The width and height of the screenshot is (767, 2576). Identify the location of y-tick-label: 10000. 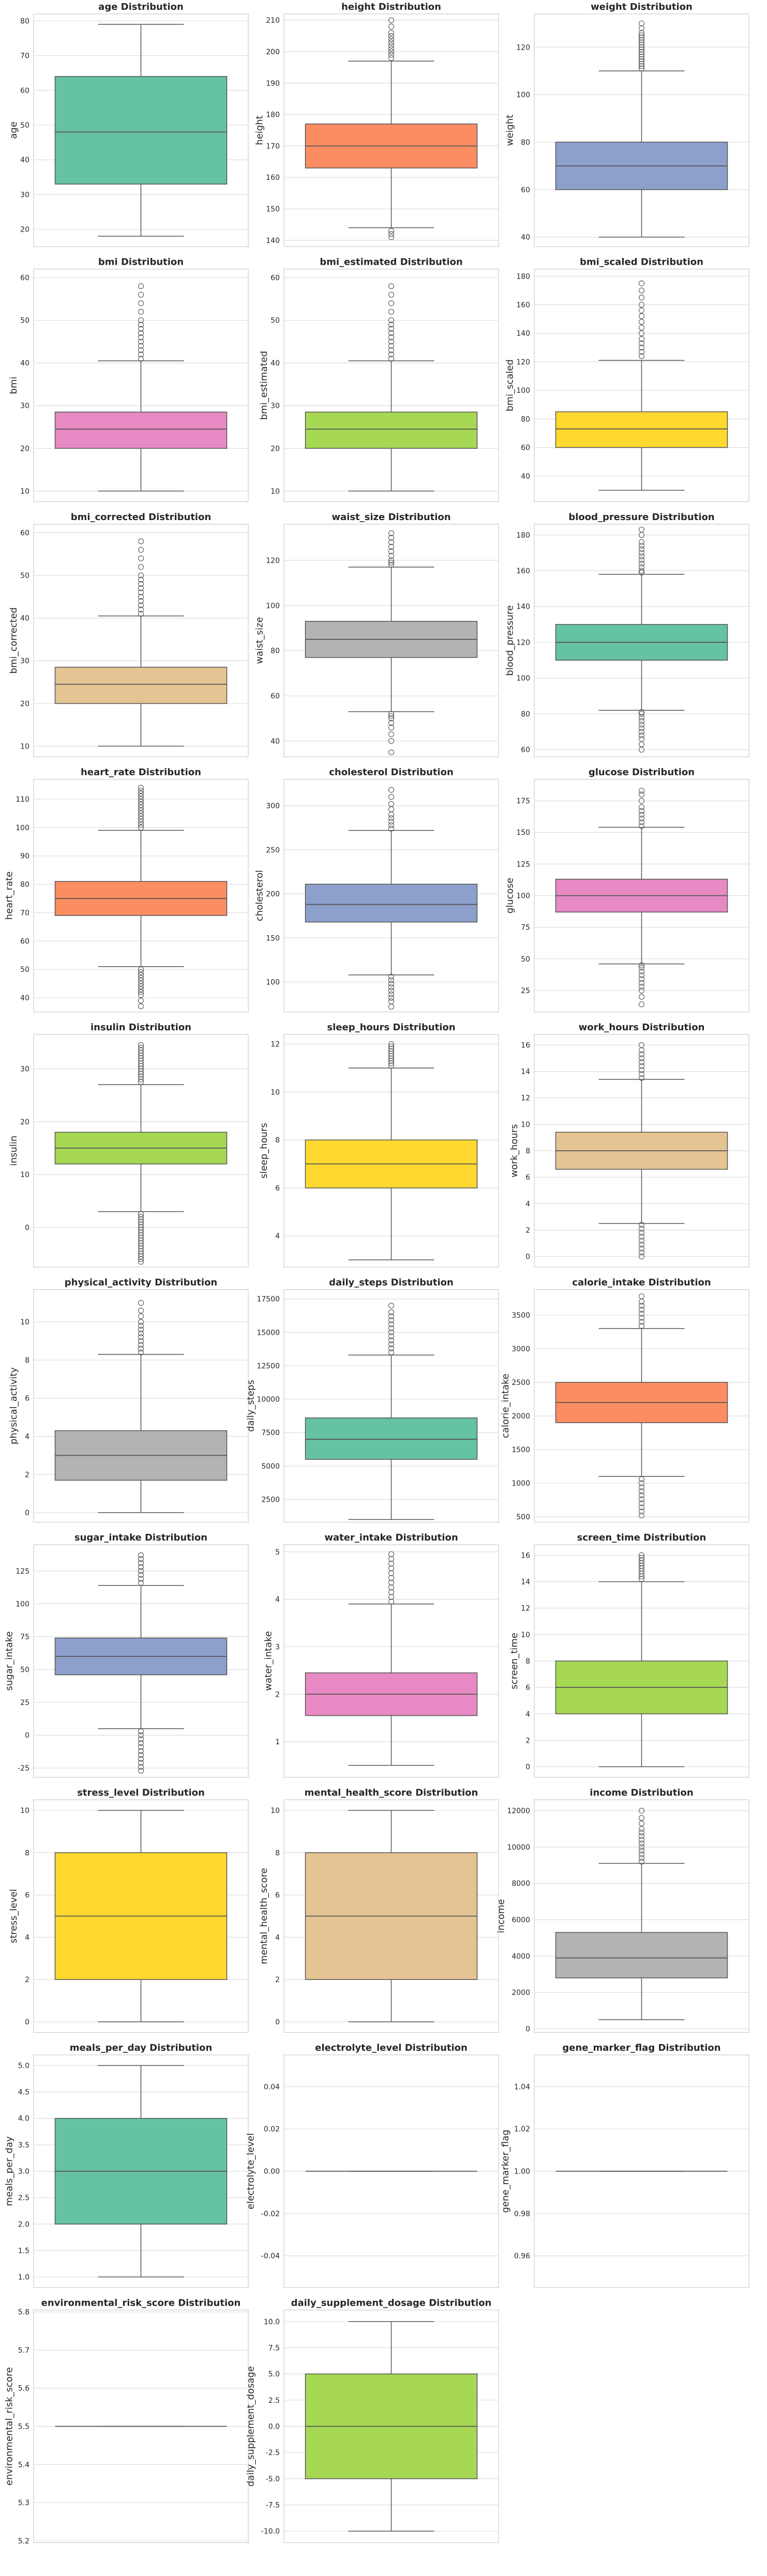
(518, 1847).